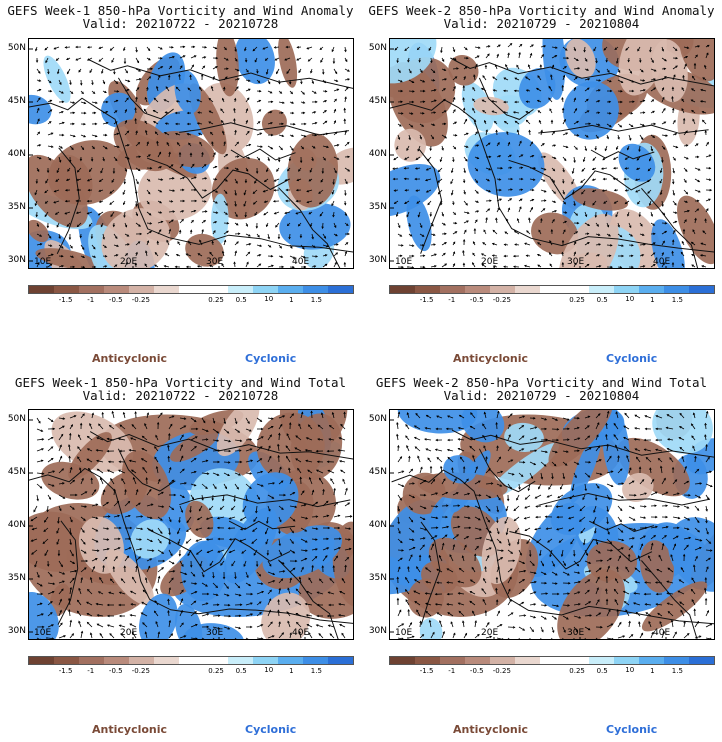  Describe the element at coordinates (16, 154) in the screenshot. I see `latitude-label: 40N` at that location.